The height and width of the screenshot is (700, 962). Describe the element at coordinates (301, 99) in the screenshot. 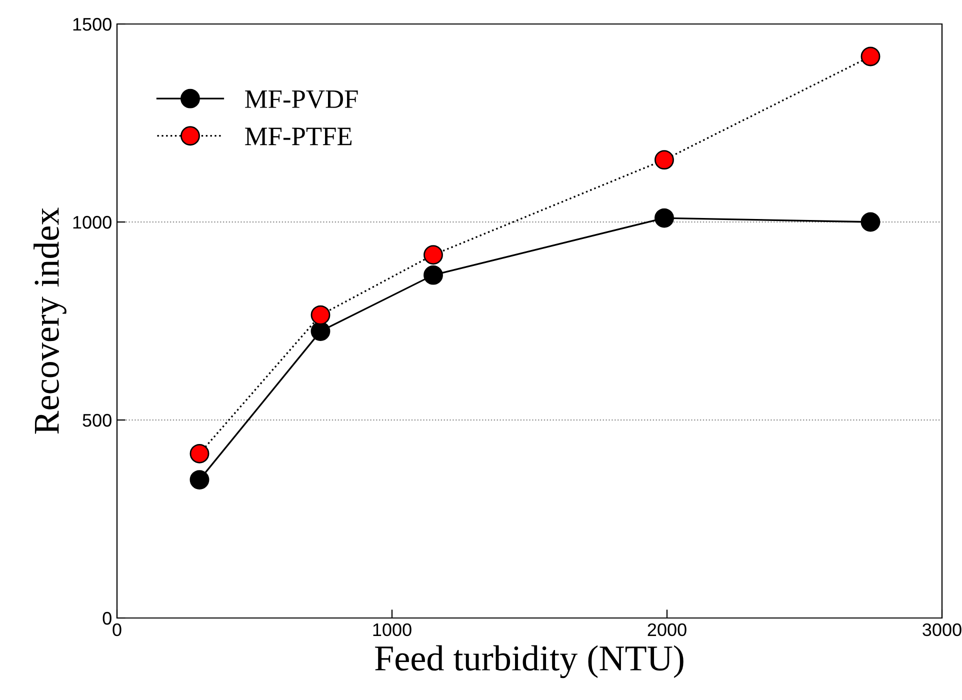

I see `legend-label: MF-PVDF` at that location.